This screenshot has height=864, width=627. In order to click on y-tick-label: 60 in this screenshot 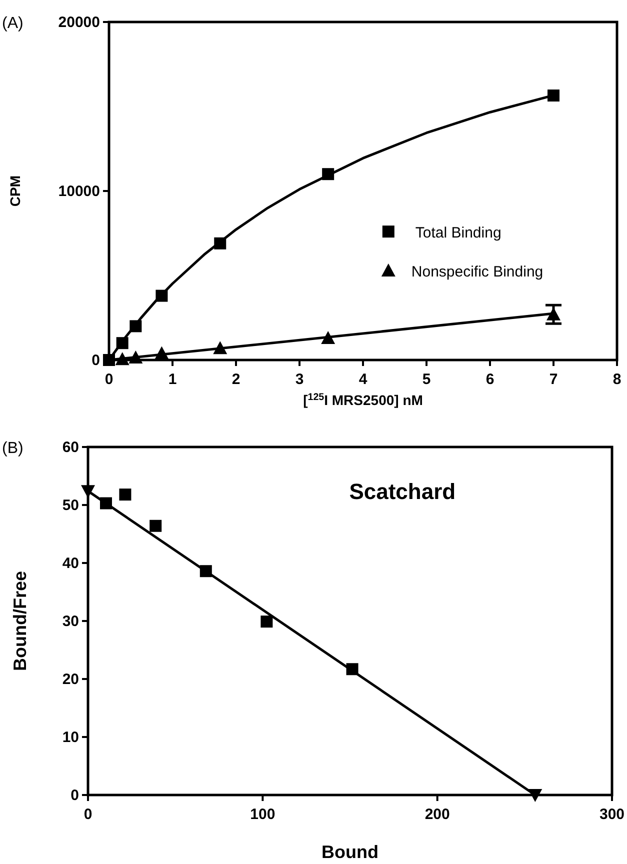, I will do `click(70, 447)`.